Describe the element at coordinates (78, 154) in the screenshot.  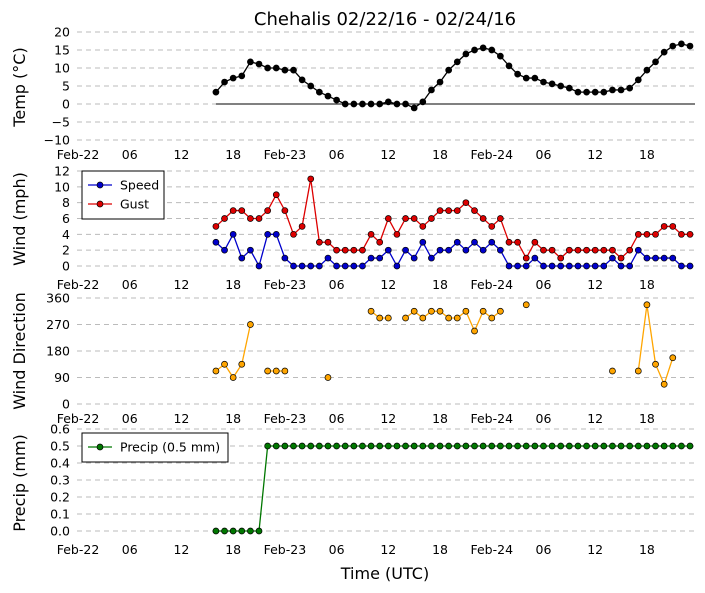
I see `temp-x-tick-label: Feb-22` at that location.